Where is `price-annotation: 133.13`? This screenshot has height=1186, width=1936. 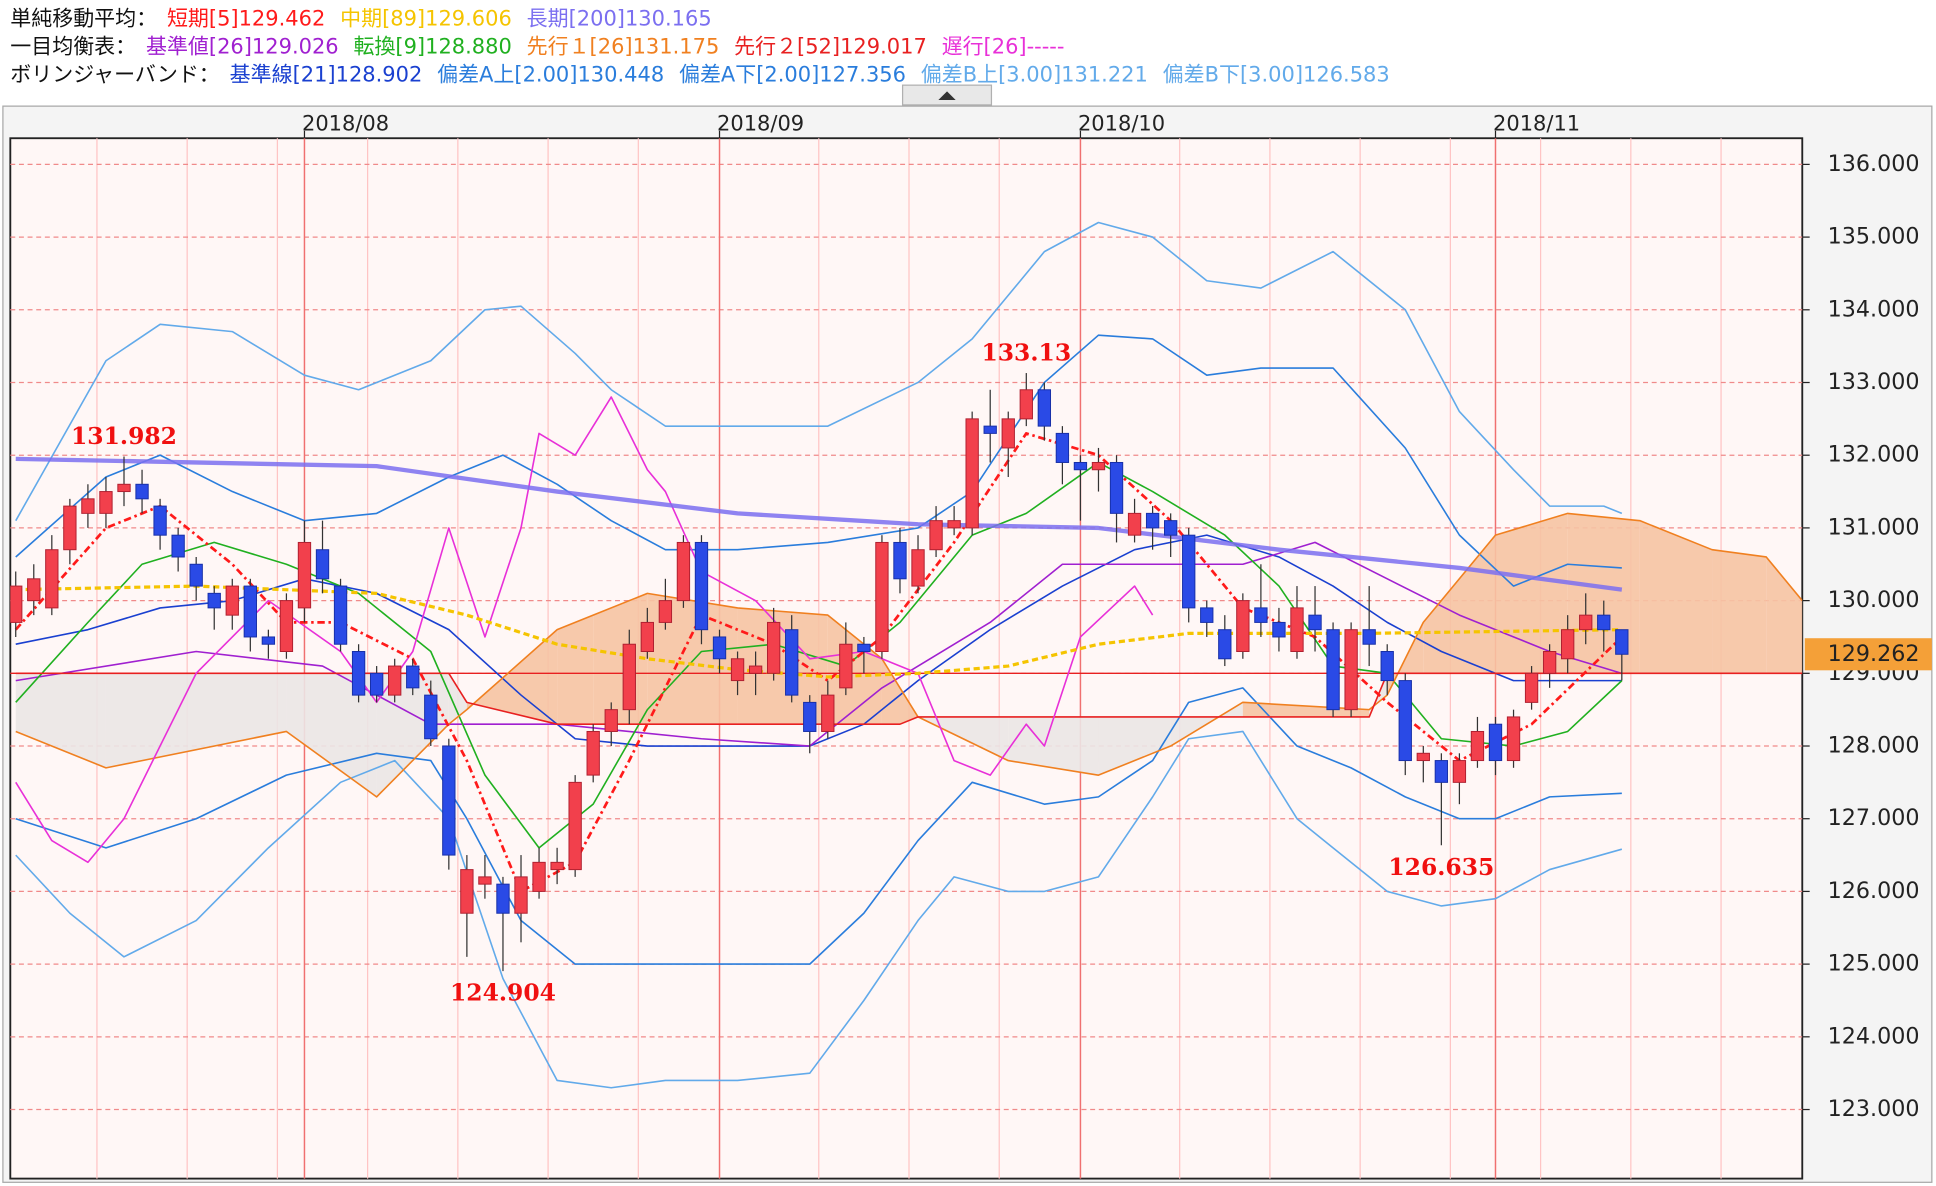
price-annotation: 133.13 is located at coordinates (1026, 353).